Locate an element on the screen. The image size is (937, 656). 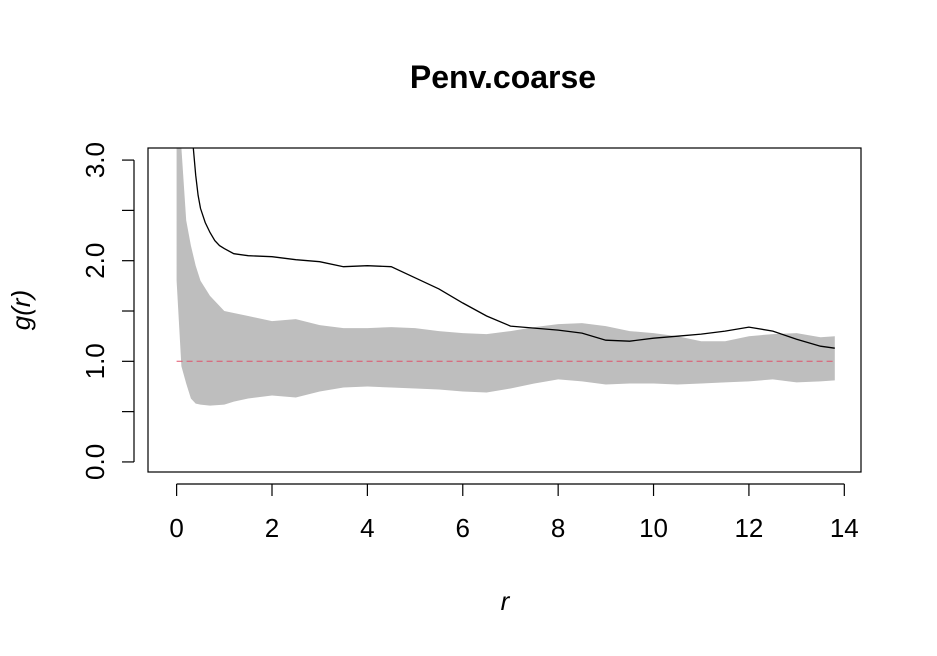
x-tick-label: 12 is located at coordinates (748, 528).